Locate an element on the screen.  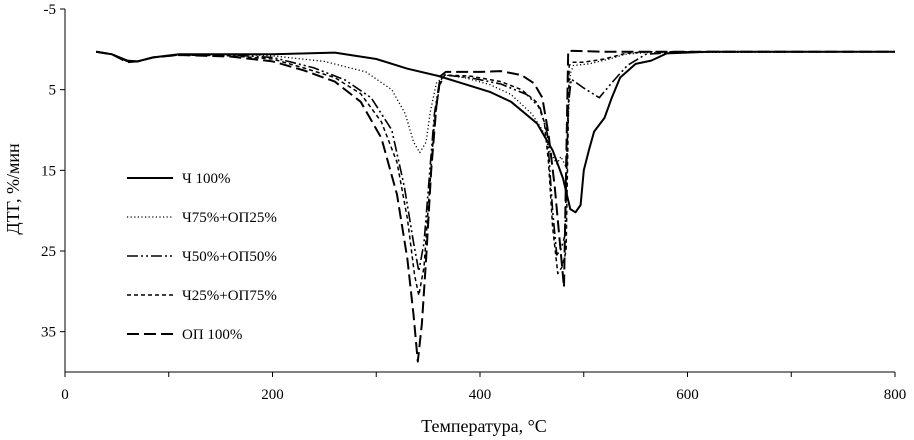
y-axis-title: ДТГ, %/мин is located at coordinates (13, 189).